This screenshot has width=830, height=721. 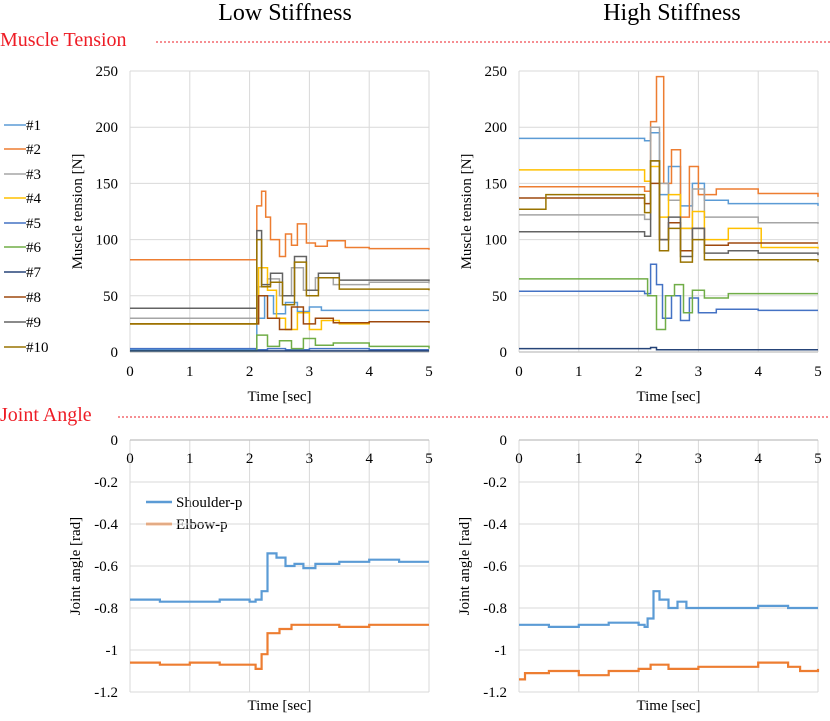 I want to click on header-high-stiffness: High Stiffness, so click(x=672, y=13).